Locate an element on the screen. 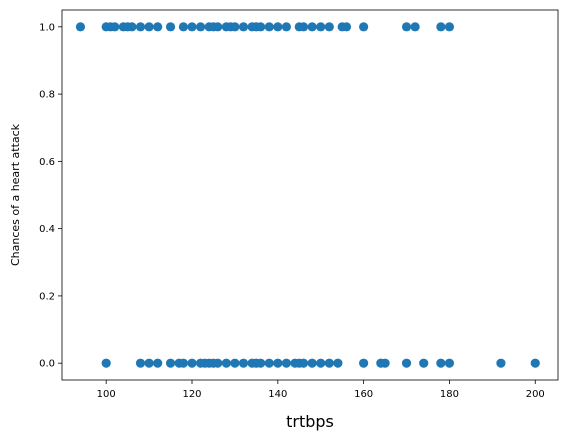  x-axis-ticks: 100 120 140 160 180 200 is located at coordinates (321, 390).